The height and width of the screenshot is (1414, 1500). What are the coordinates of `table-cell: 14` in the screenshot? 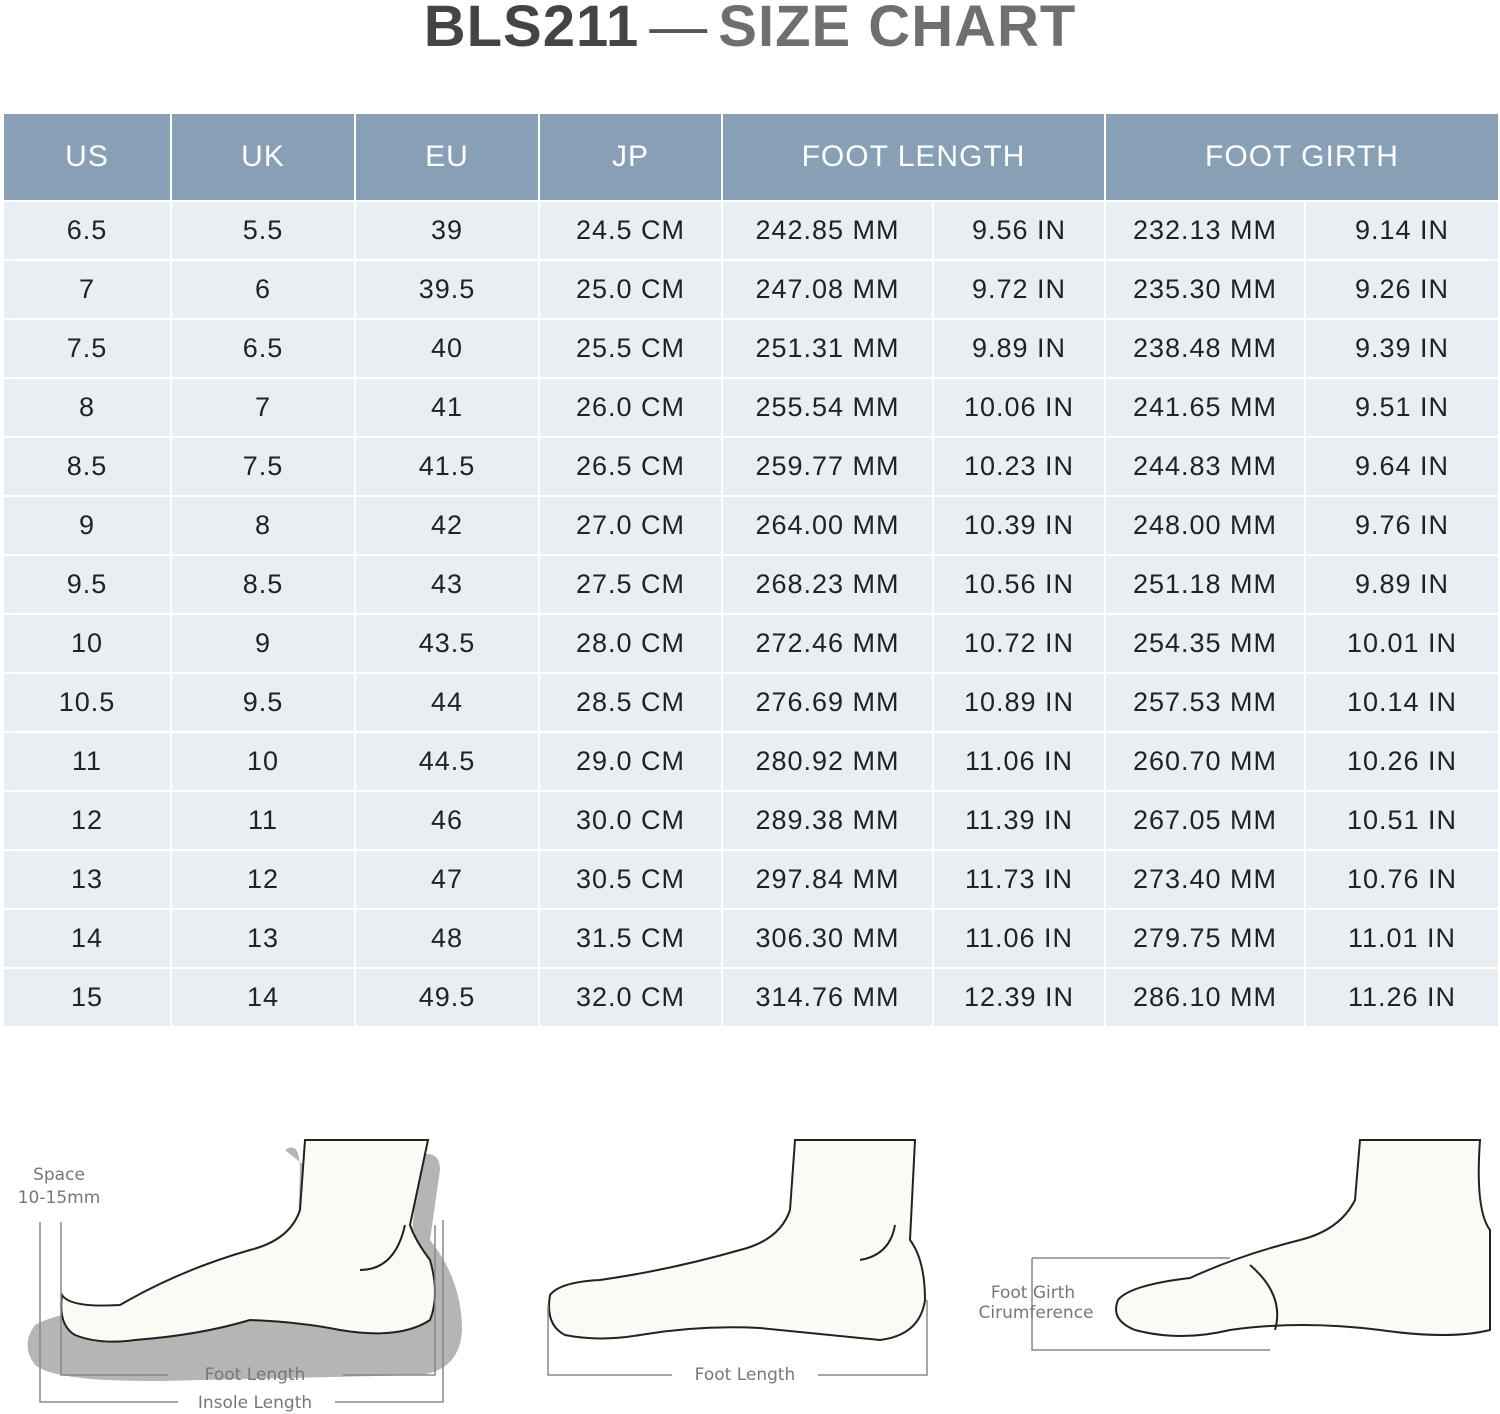 It's located at (87, 938).